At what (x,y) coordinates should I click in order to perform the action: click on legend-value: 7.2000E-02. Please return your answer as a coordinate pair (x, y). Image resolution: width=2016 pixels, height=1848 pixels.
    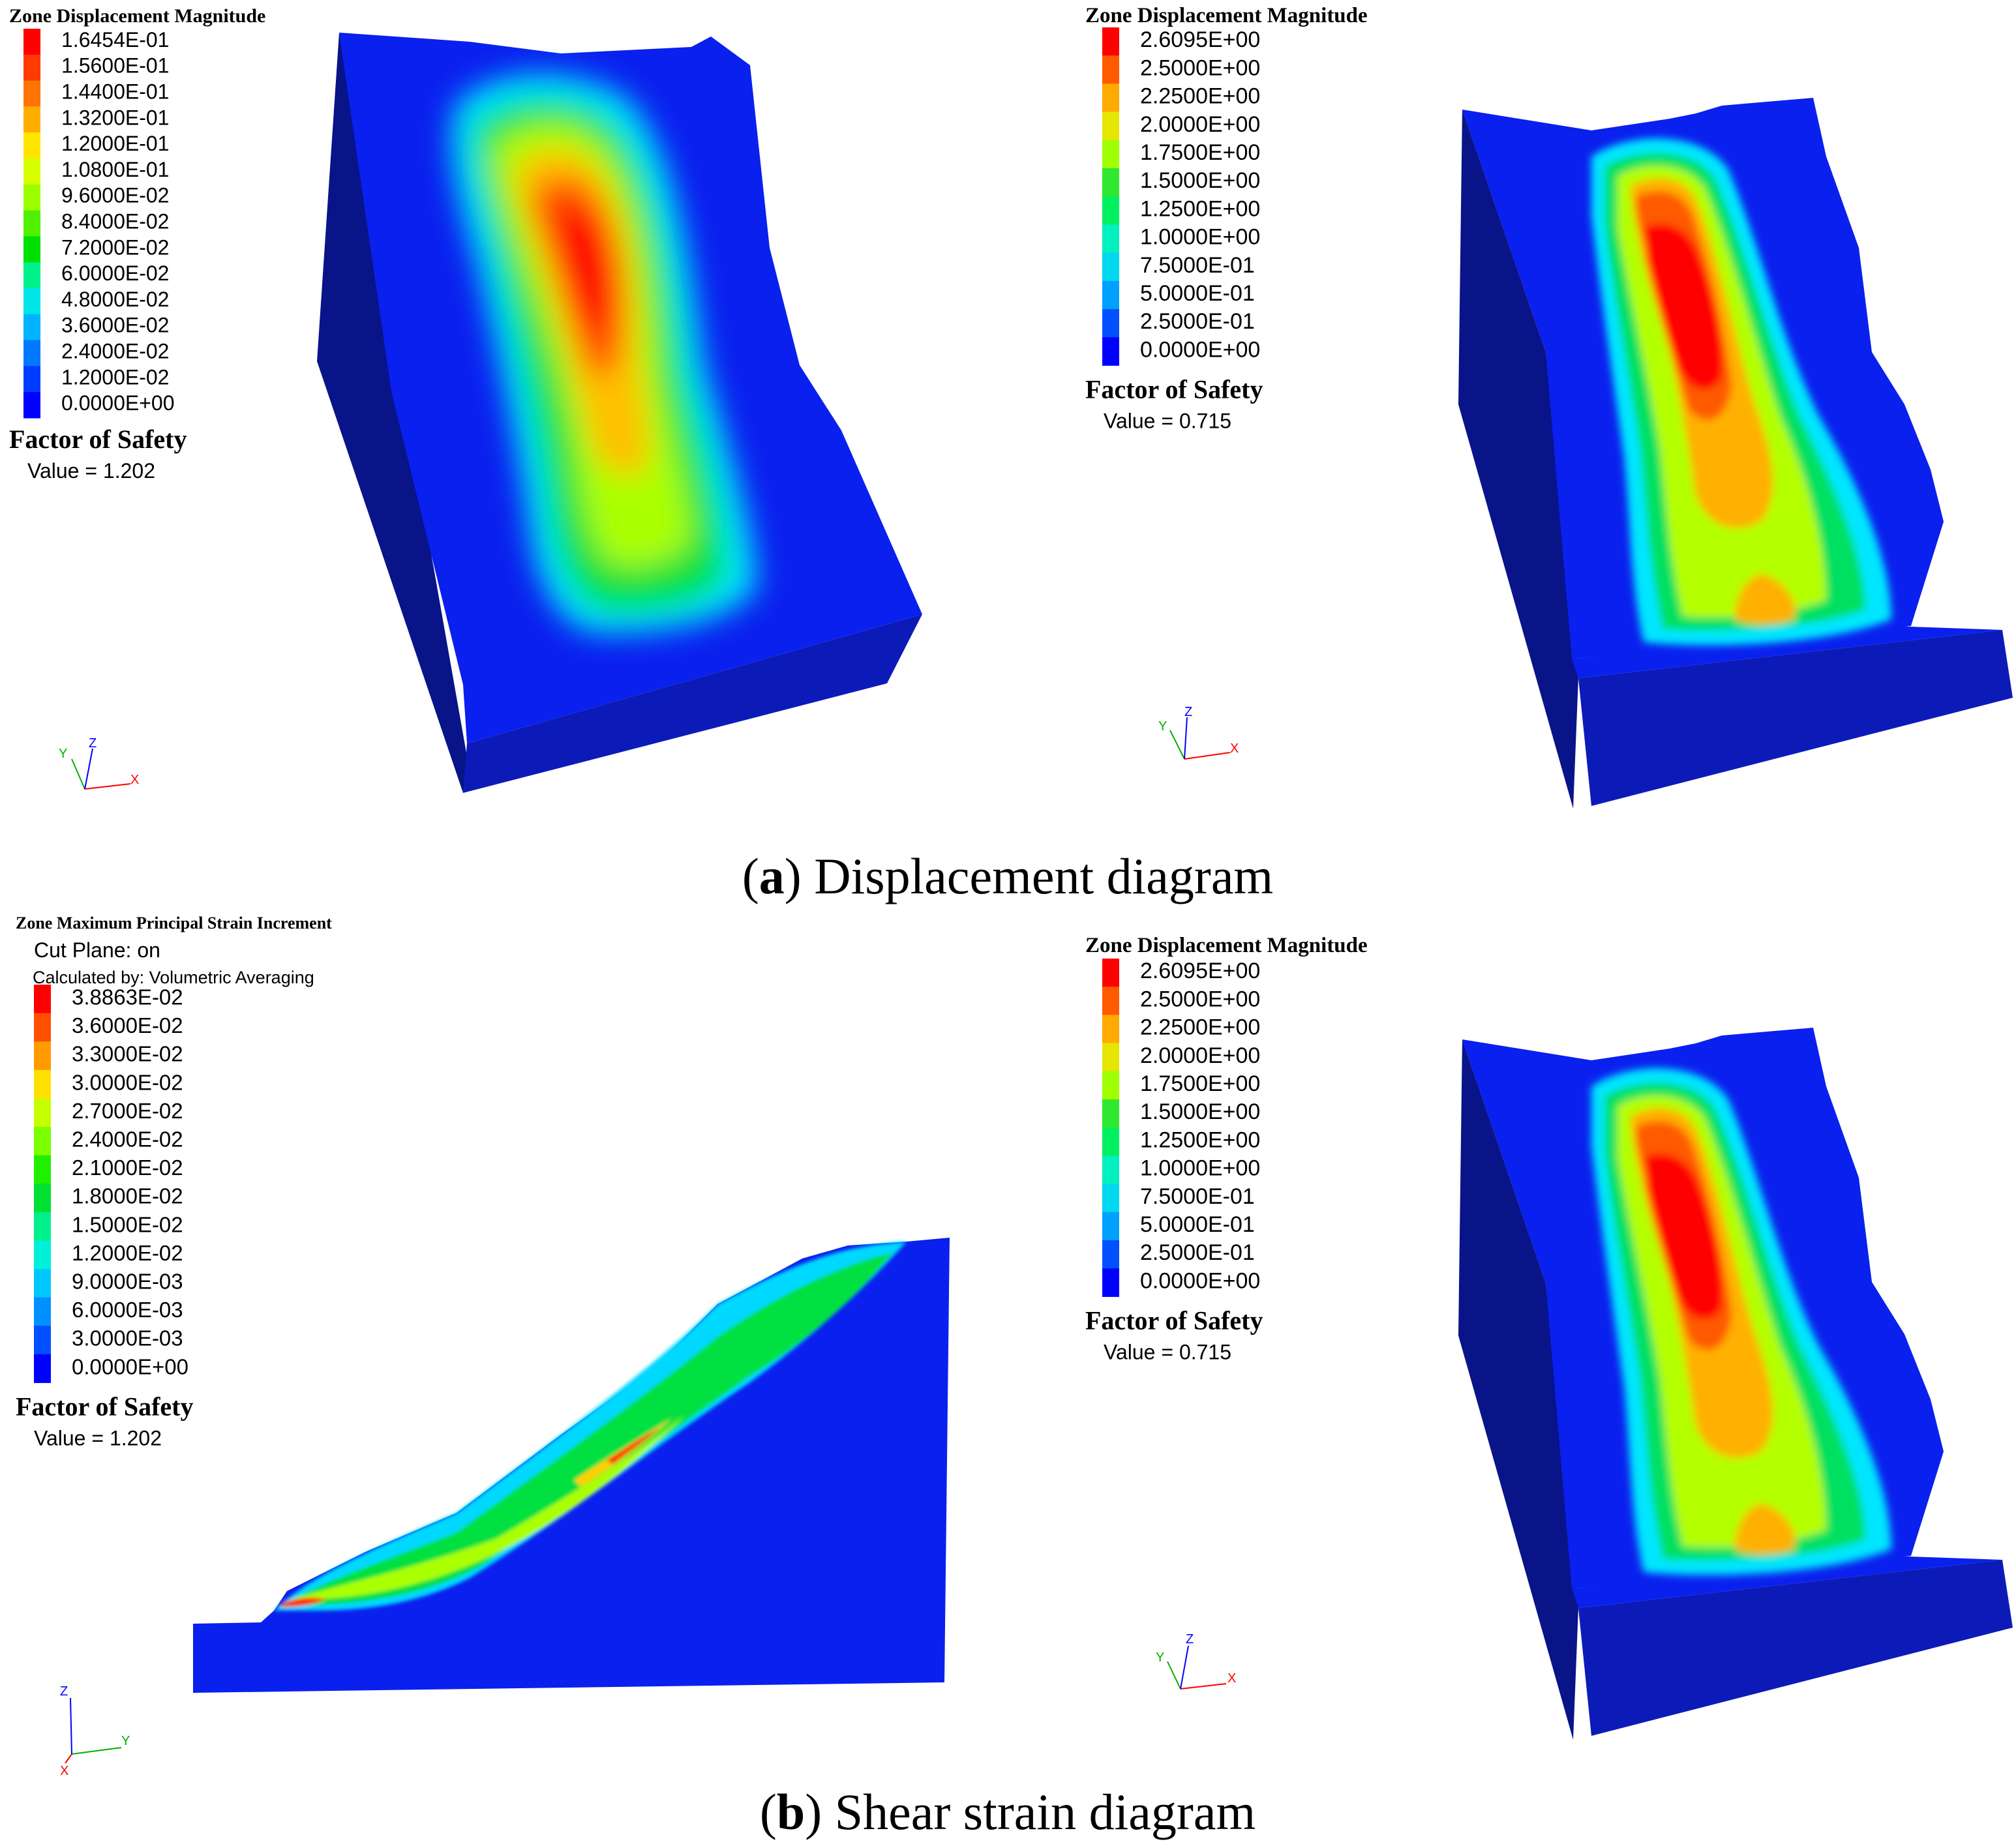
    Looking at the image, I should click on (115, 247).